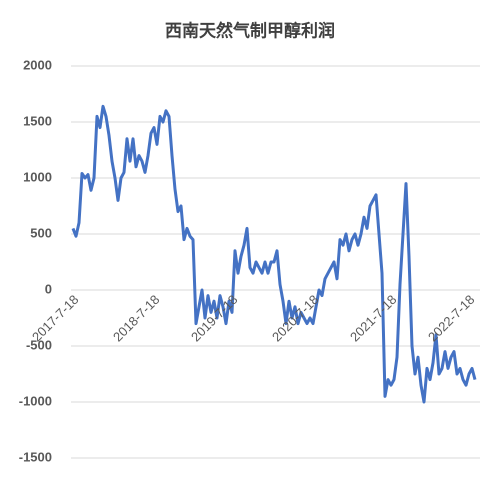  What do you see at coordinates (35, 456) in the screenshot?
I see `y-tick-label: -1500` at bounding box center [35, 456].